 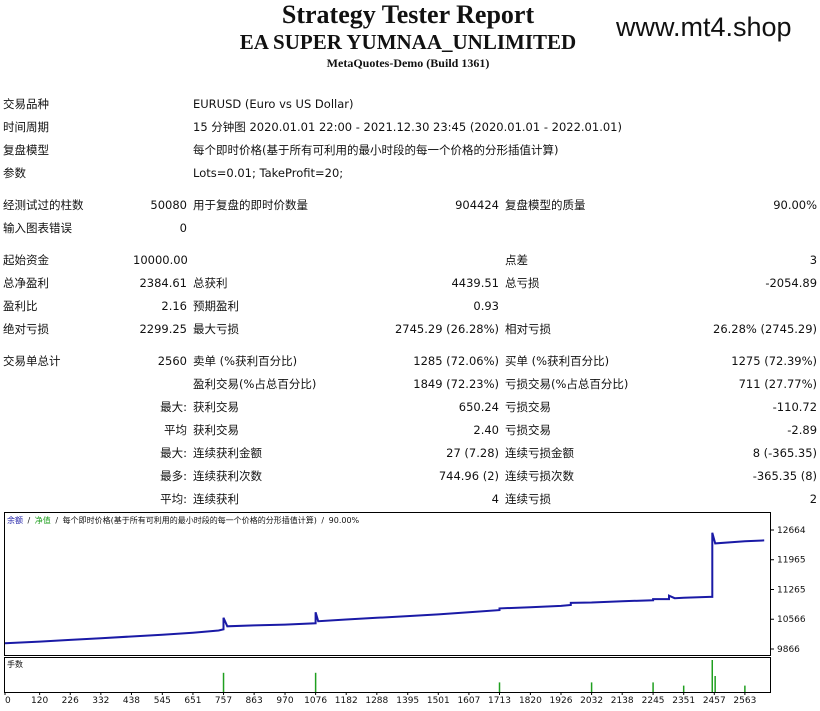 I want to click on lots-label: 手数, so click(x=15, y=664).